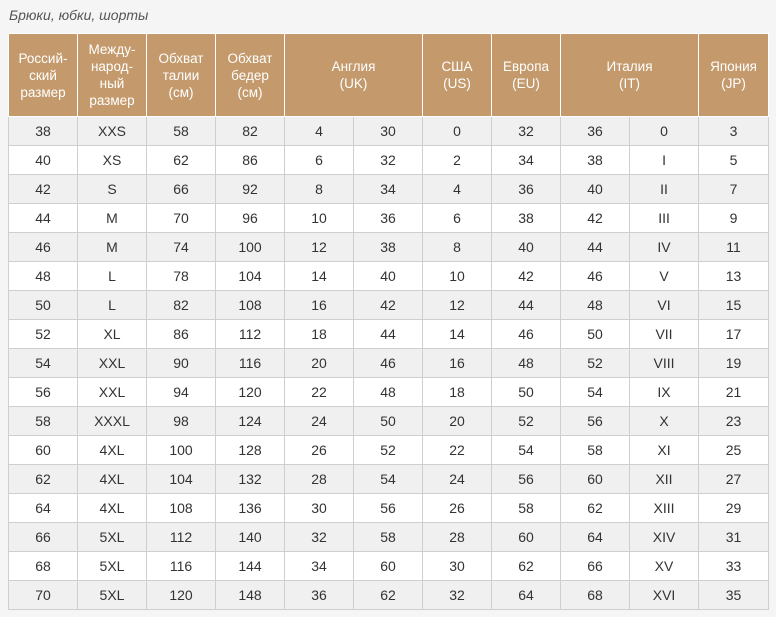  Describe the element at coordinates (181, 276) in the screenshot. I see `cell-waist: 78` at that location.